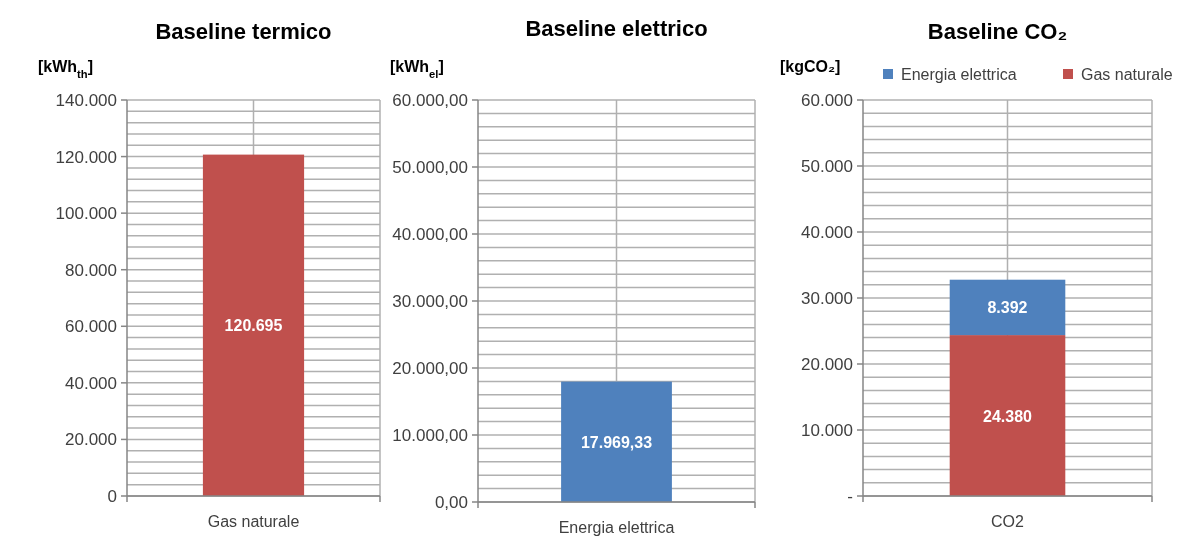  What do you see at coordinates (850, 496) in the screenshot?
I see `y-tick-label: -` at bounding box center [850, 496].